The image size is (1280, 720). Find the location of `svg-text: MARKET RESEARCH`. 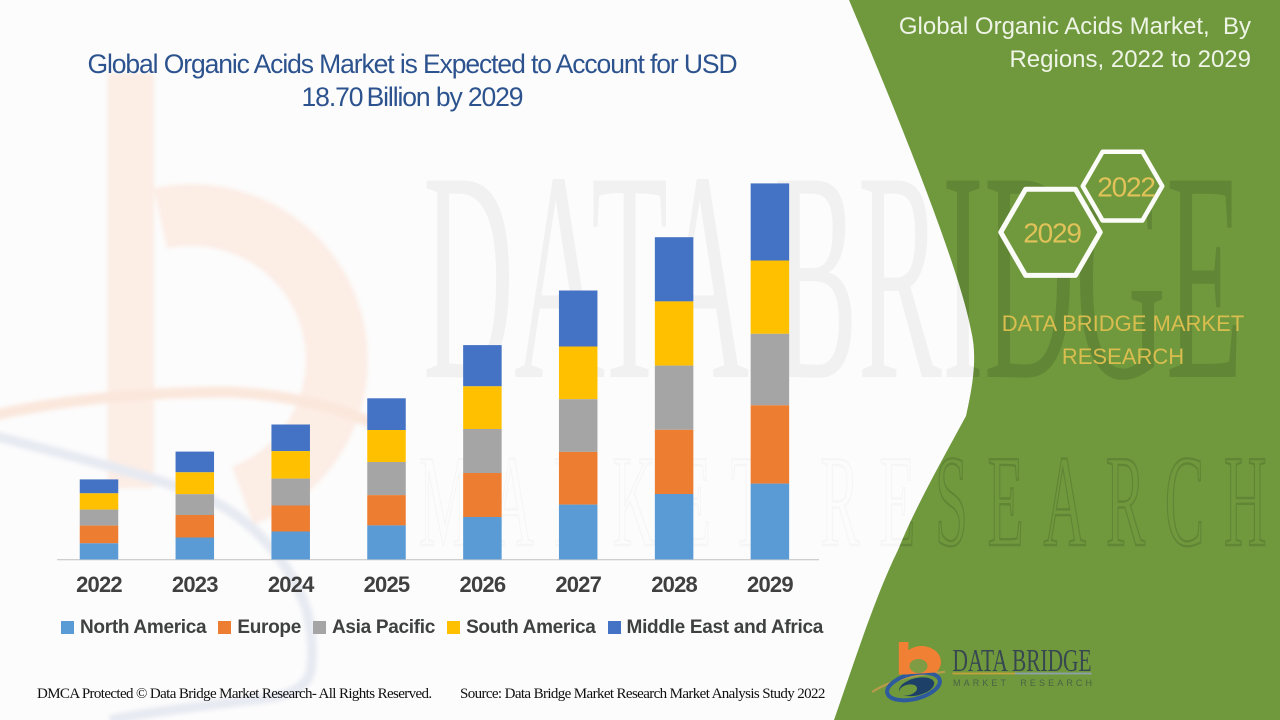

svg-text: MARKET RESEARCH is located at coordinates (1024, 683).